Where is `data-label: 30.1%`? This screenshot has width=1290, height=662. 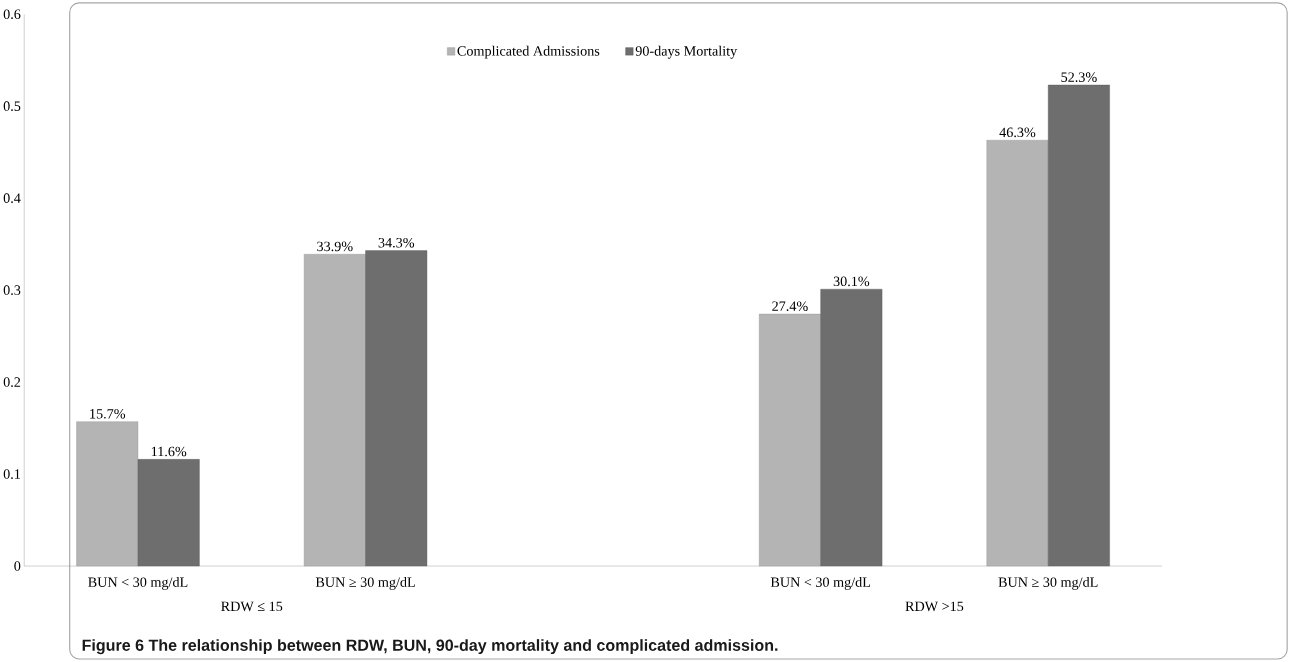
data-label: 30.1% is located at coordinates (851, 281).